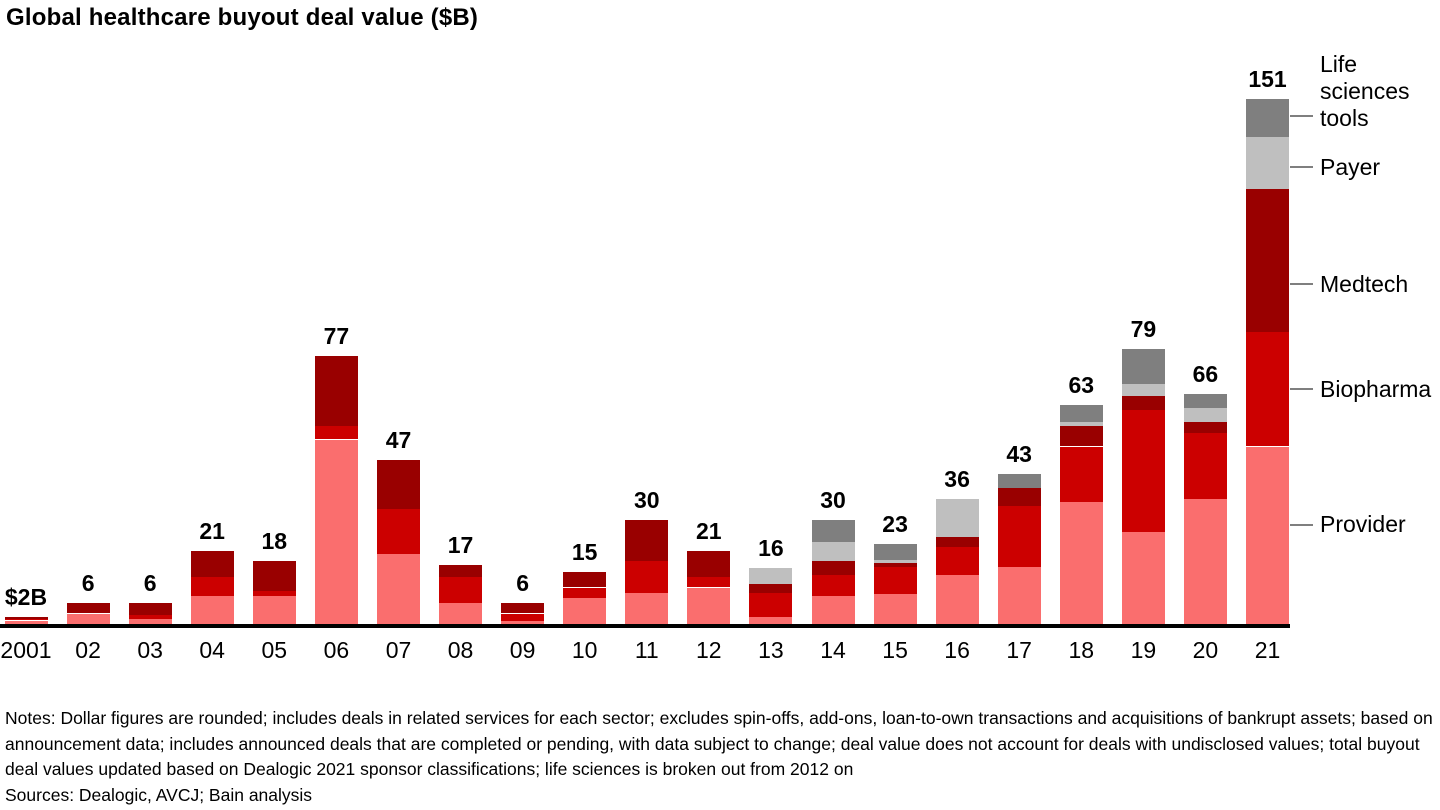  I want to click on bar-04-segment-biopharma, so click(212, 587).